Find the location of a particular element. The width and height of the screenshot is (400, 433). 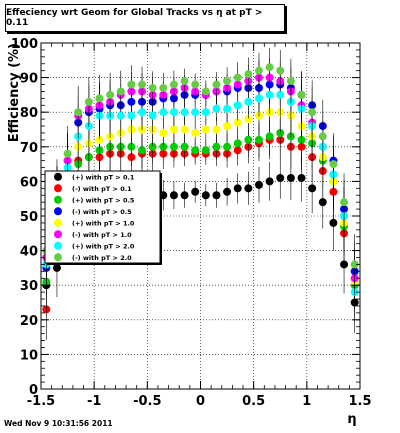

y-tick-label: 0 is located at coordinates (33, 390).